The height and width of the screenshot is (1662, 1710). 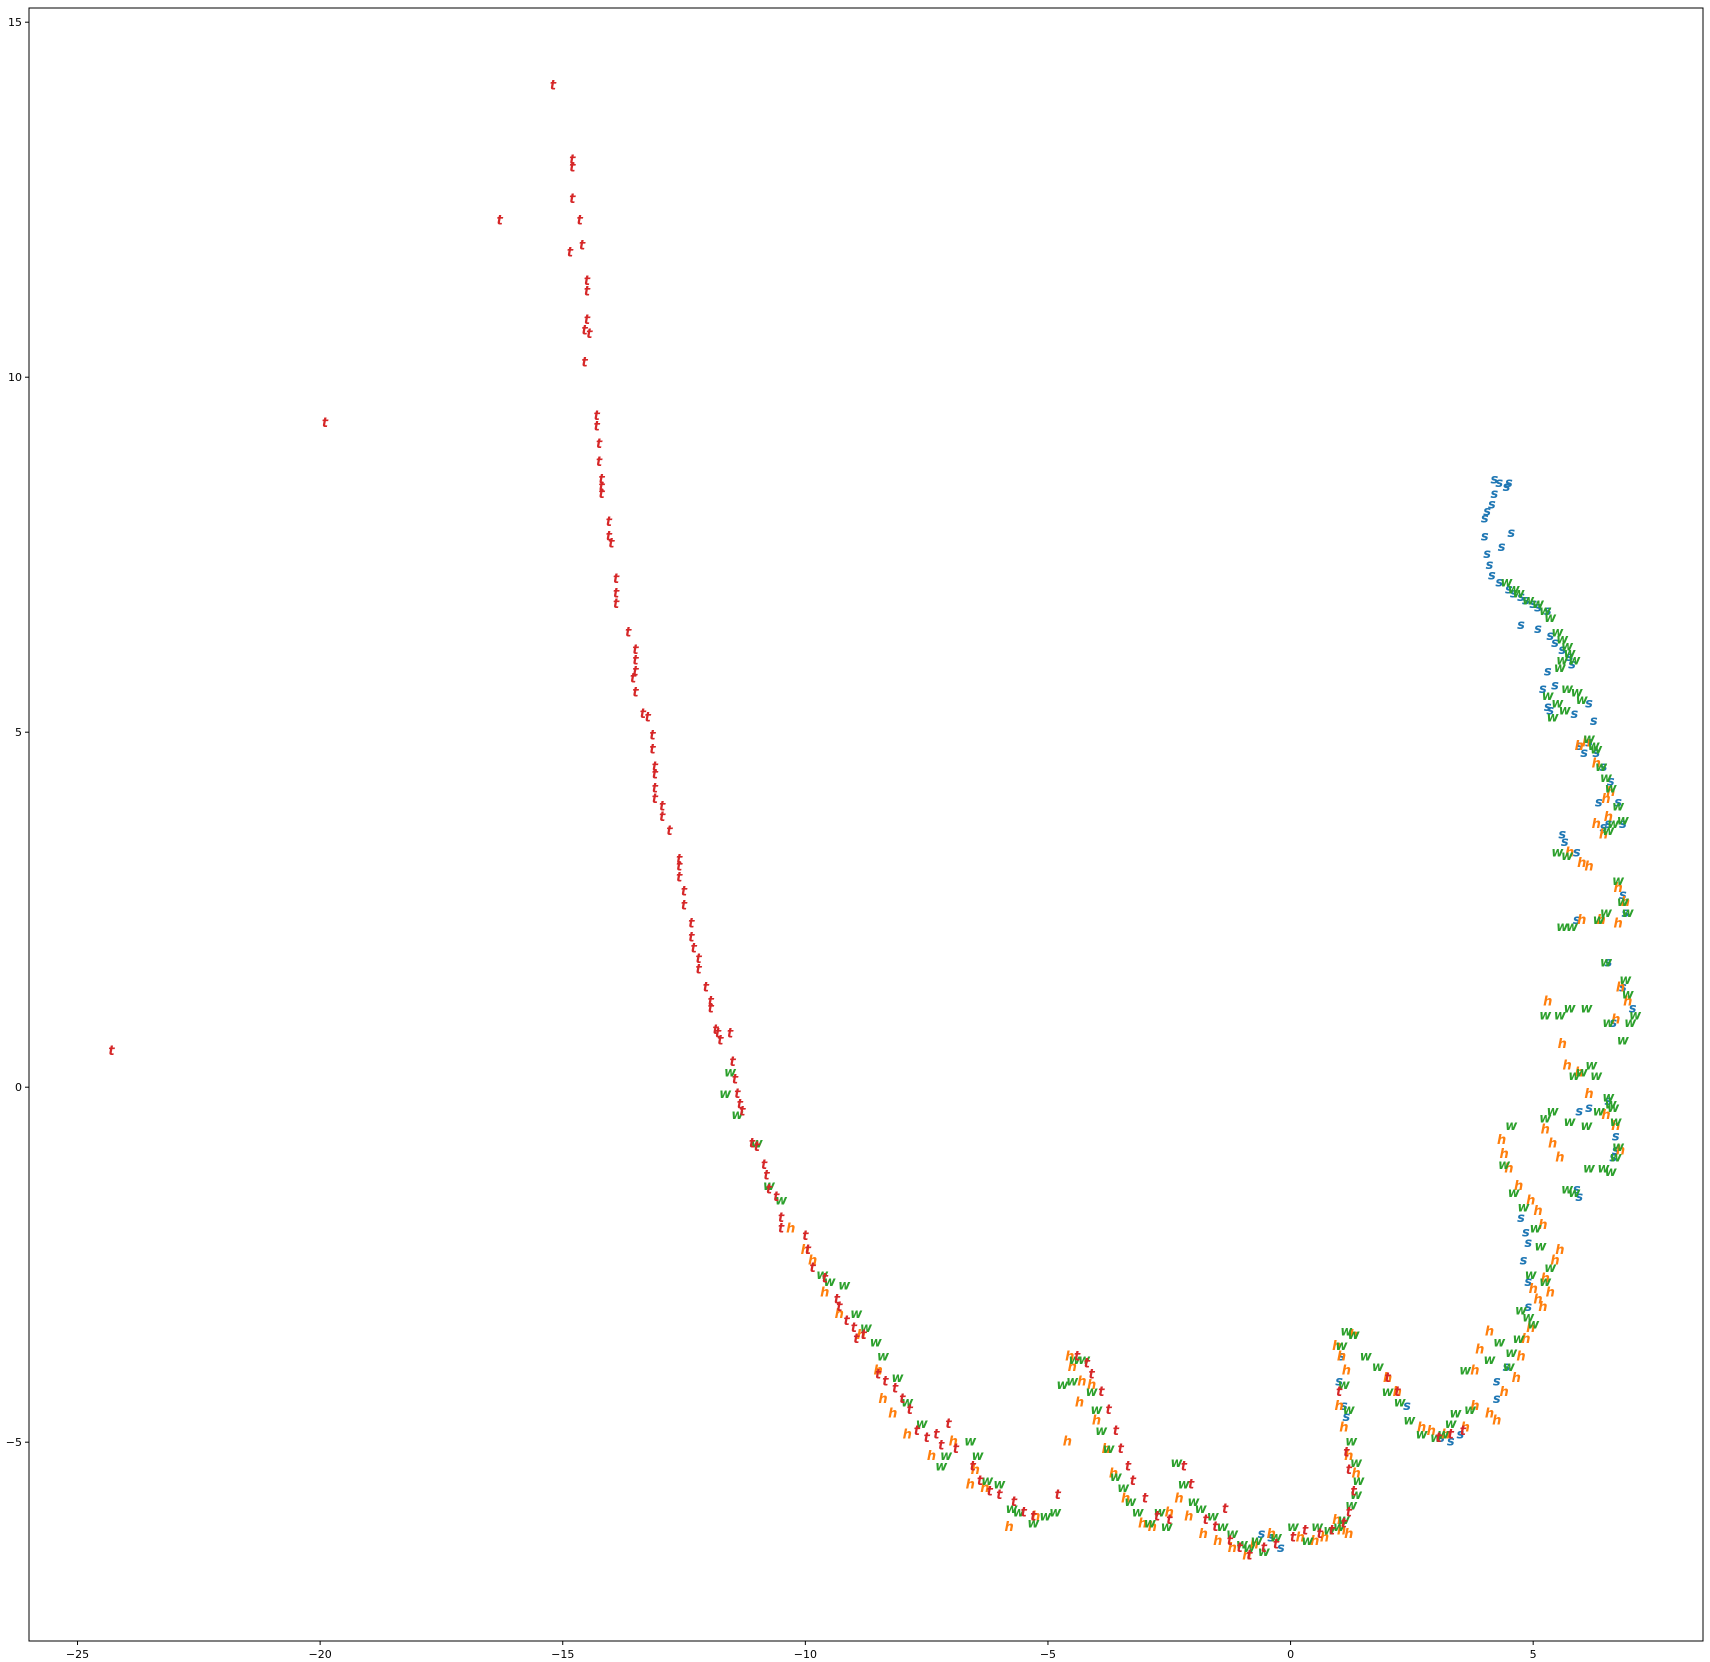 I want to click on point-w-23: w, so click(x=1596, y=749).